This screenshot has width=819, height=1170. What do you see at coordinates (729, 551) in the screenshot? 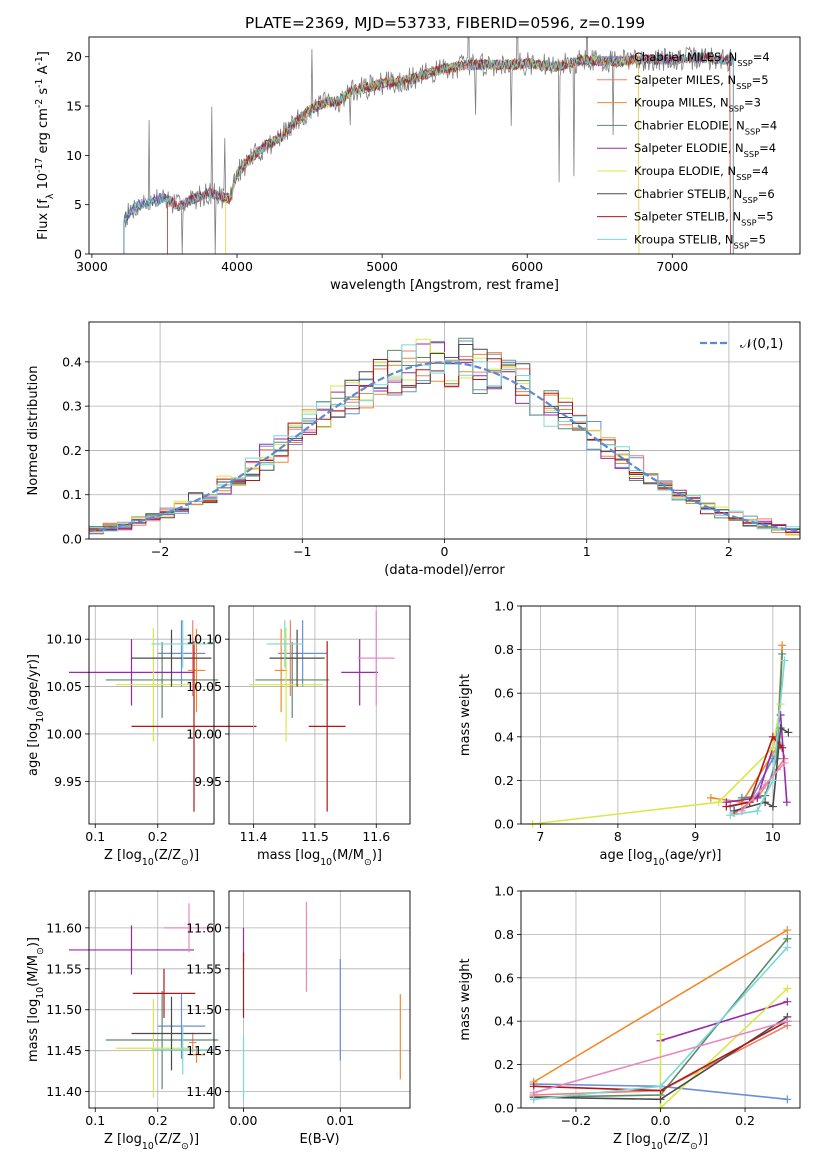
I see `x-tick-label: 2` at bounding box center [729, 551].